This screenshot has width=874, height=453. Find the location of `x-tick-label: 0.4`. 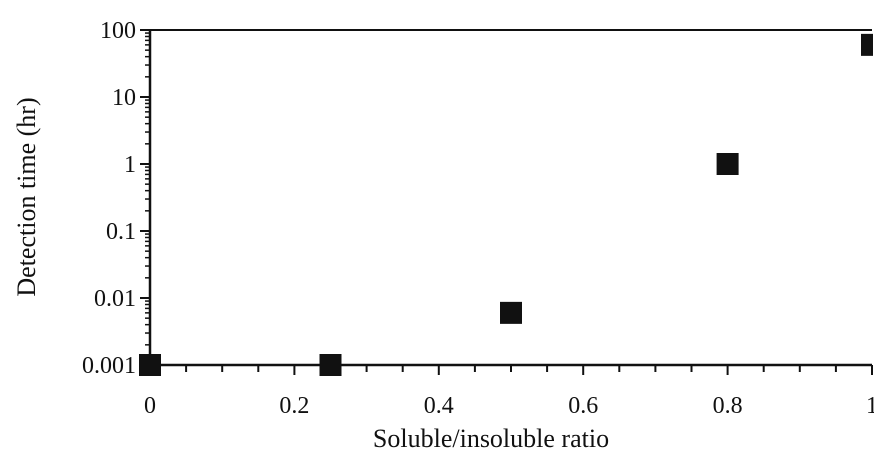

x-tick-label: 0.4 is located at coordinates (439, 406).